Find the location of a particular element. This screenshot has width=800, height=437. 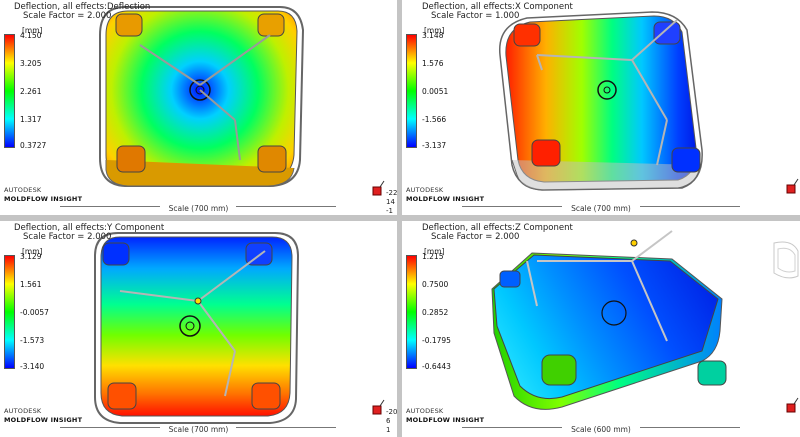

result-title: Deflection, all effects:Deflection is located at coordinates (82, 7).